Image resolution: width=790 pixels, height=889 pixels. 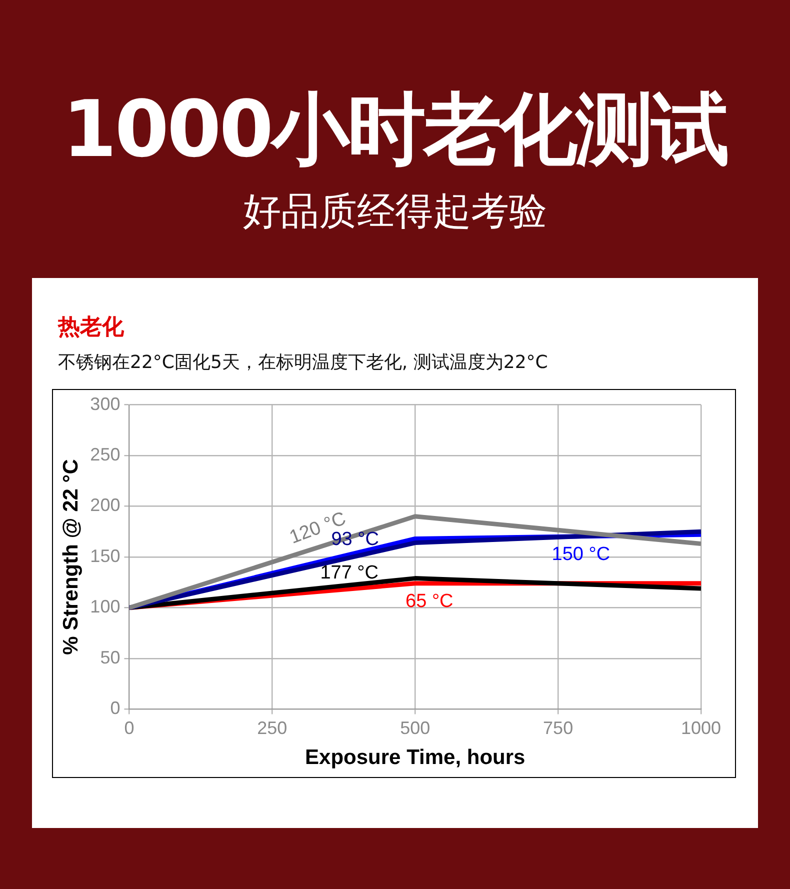 I want to click on y-tick-label: 150, so click(x=105, y=556).